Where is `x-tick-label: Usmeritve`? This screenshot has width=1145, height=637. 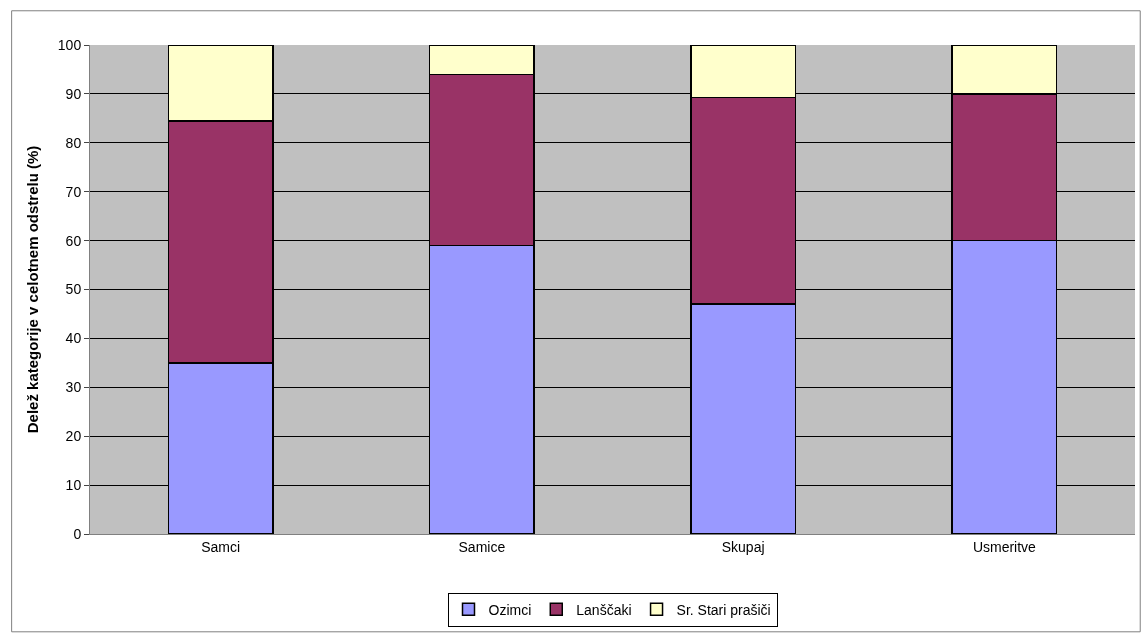 x-tick-label: Usmeritve is located at coordinates (1004, 546).